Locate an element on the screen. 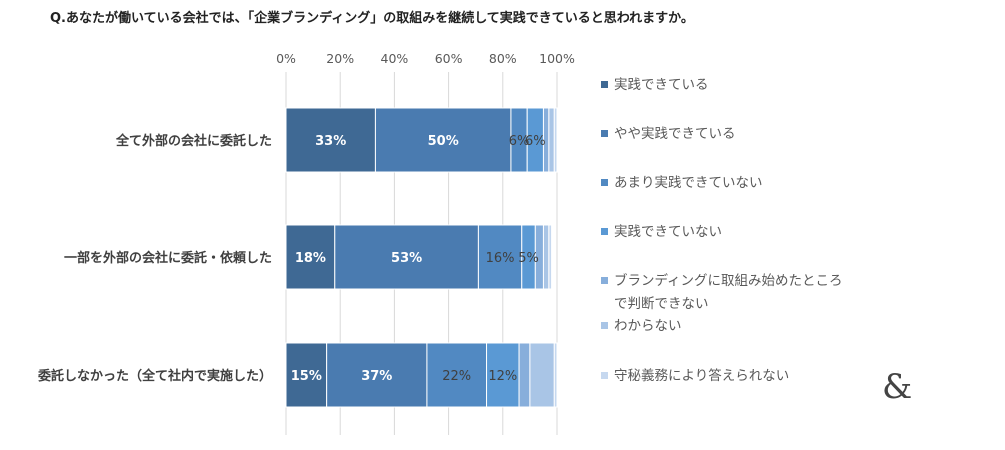 This screenshot has width=1005, height=450. data-label: 53% is located at coordinates (406, 258).